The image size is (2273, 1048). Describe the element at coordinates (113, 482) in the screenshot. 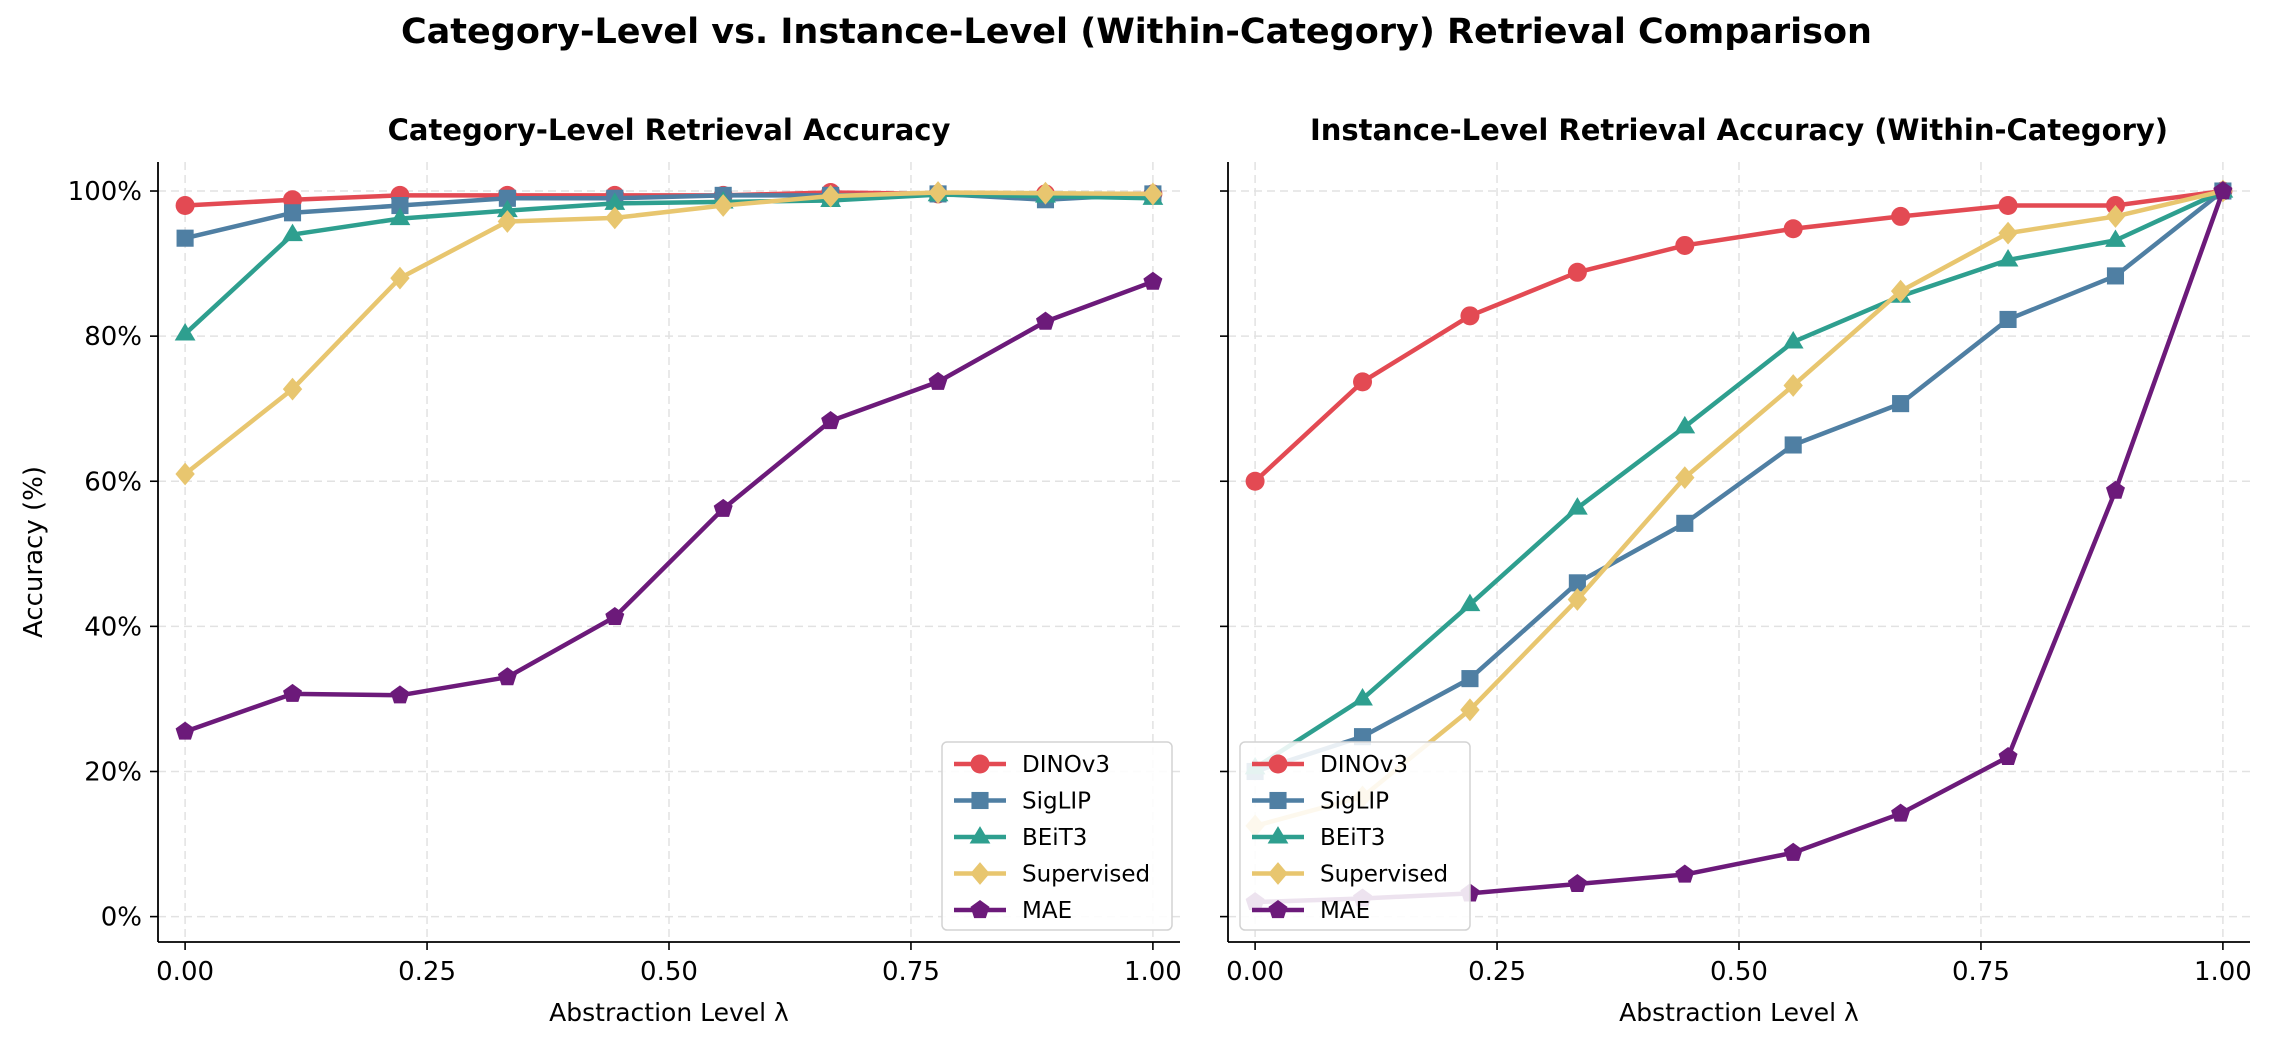

I see `y-tick-label: 60%` at that location.